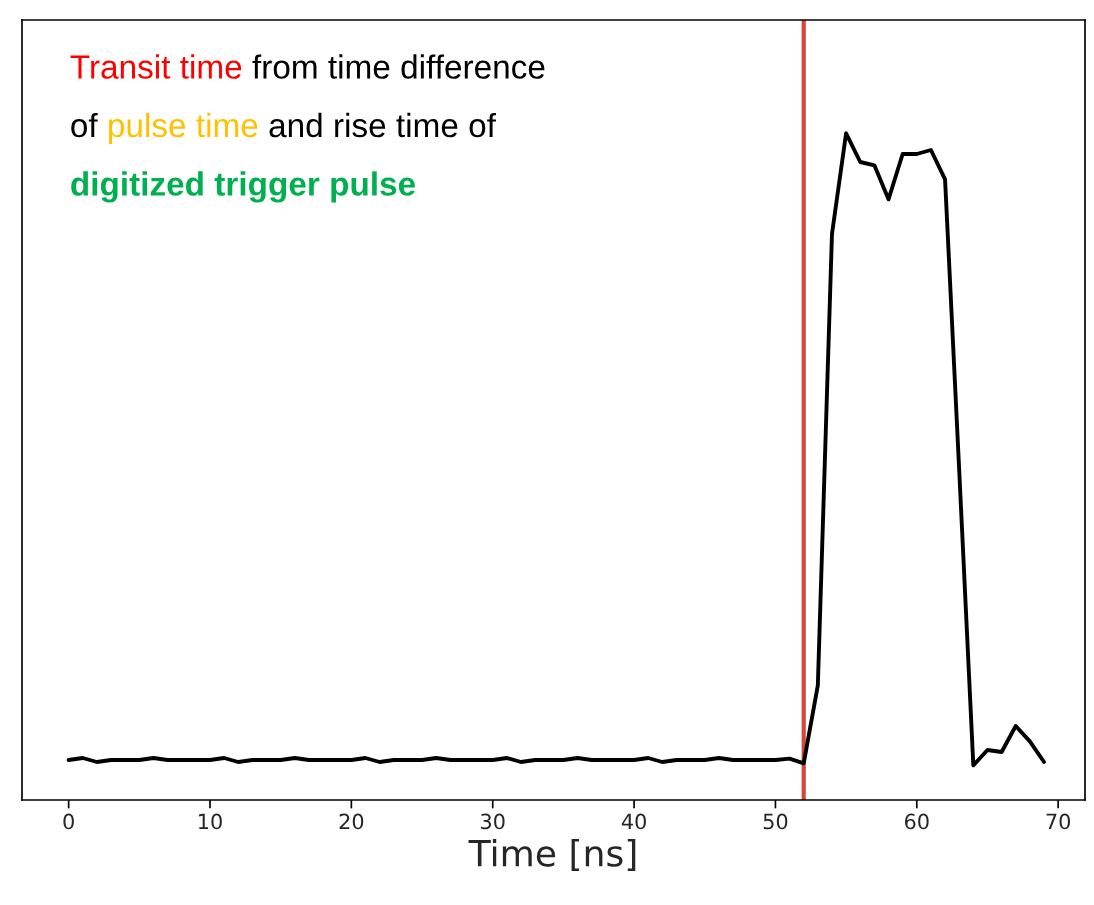  Describe the element at coordinates (68, 821) in the screenshot. I see `x-tick-label: 0` at that location.